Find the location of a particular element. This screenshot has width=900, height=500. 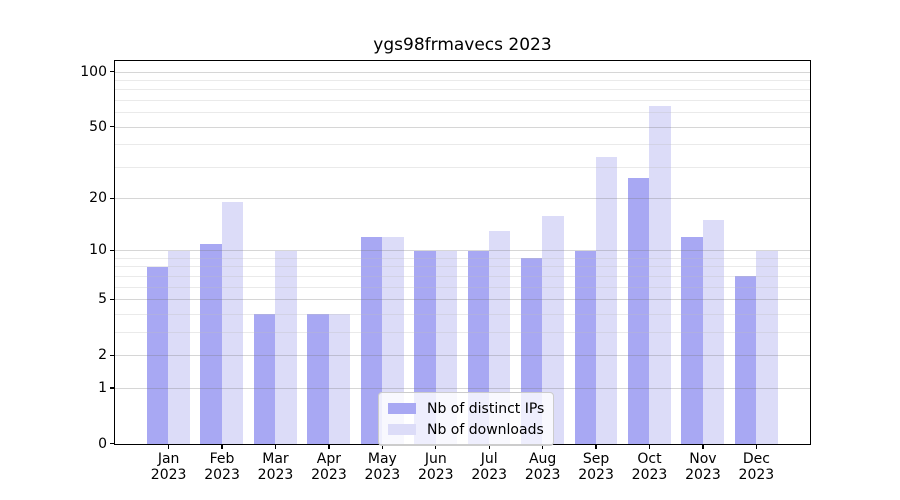

legend-item-downloads: Nb of downloads is located at coordinates (466, 429).